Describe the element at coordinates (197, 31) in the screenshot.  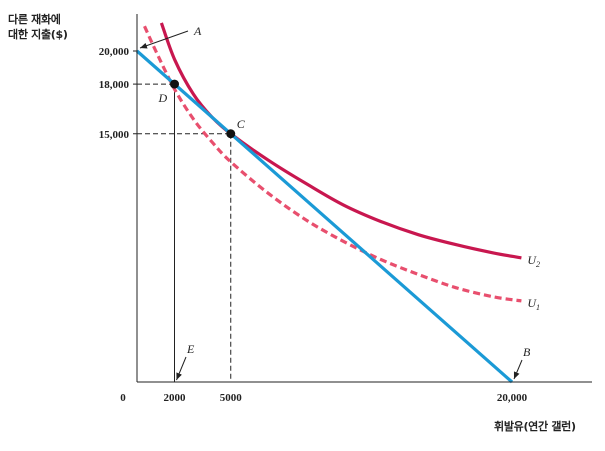
I see `annotation-label-a: A` at that location.